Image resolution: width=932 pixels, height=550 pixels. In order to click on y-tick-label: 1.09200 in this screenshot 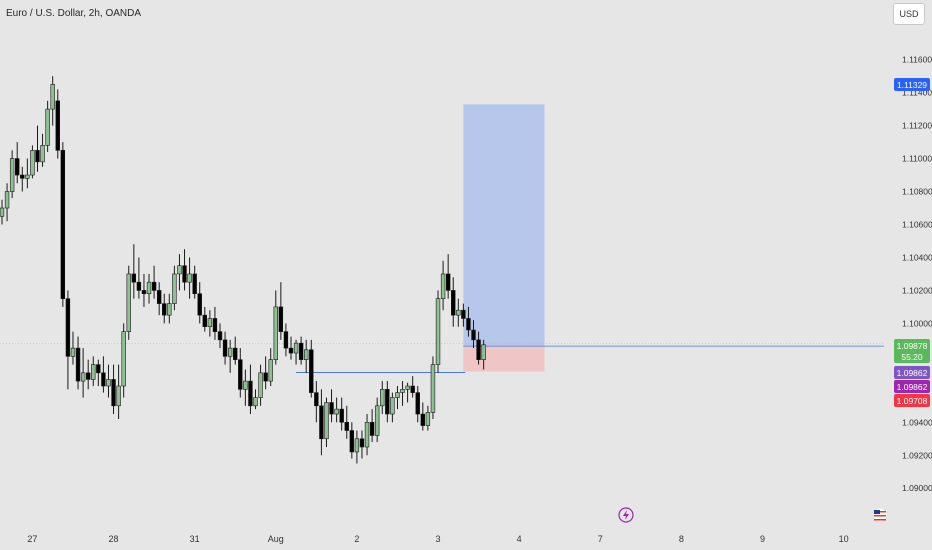, I will do `click(917, 455)`.